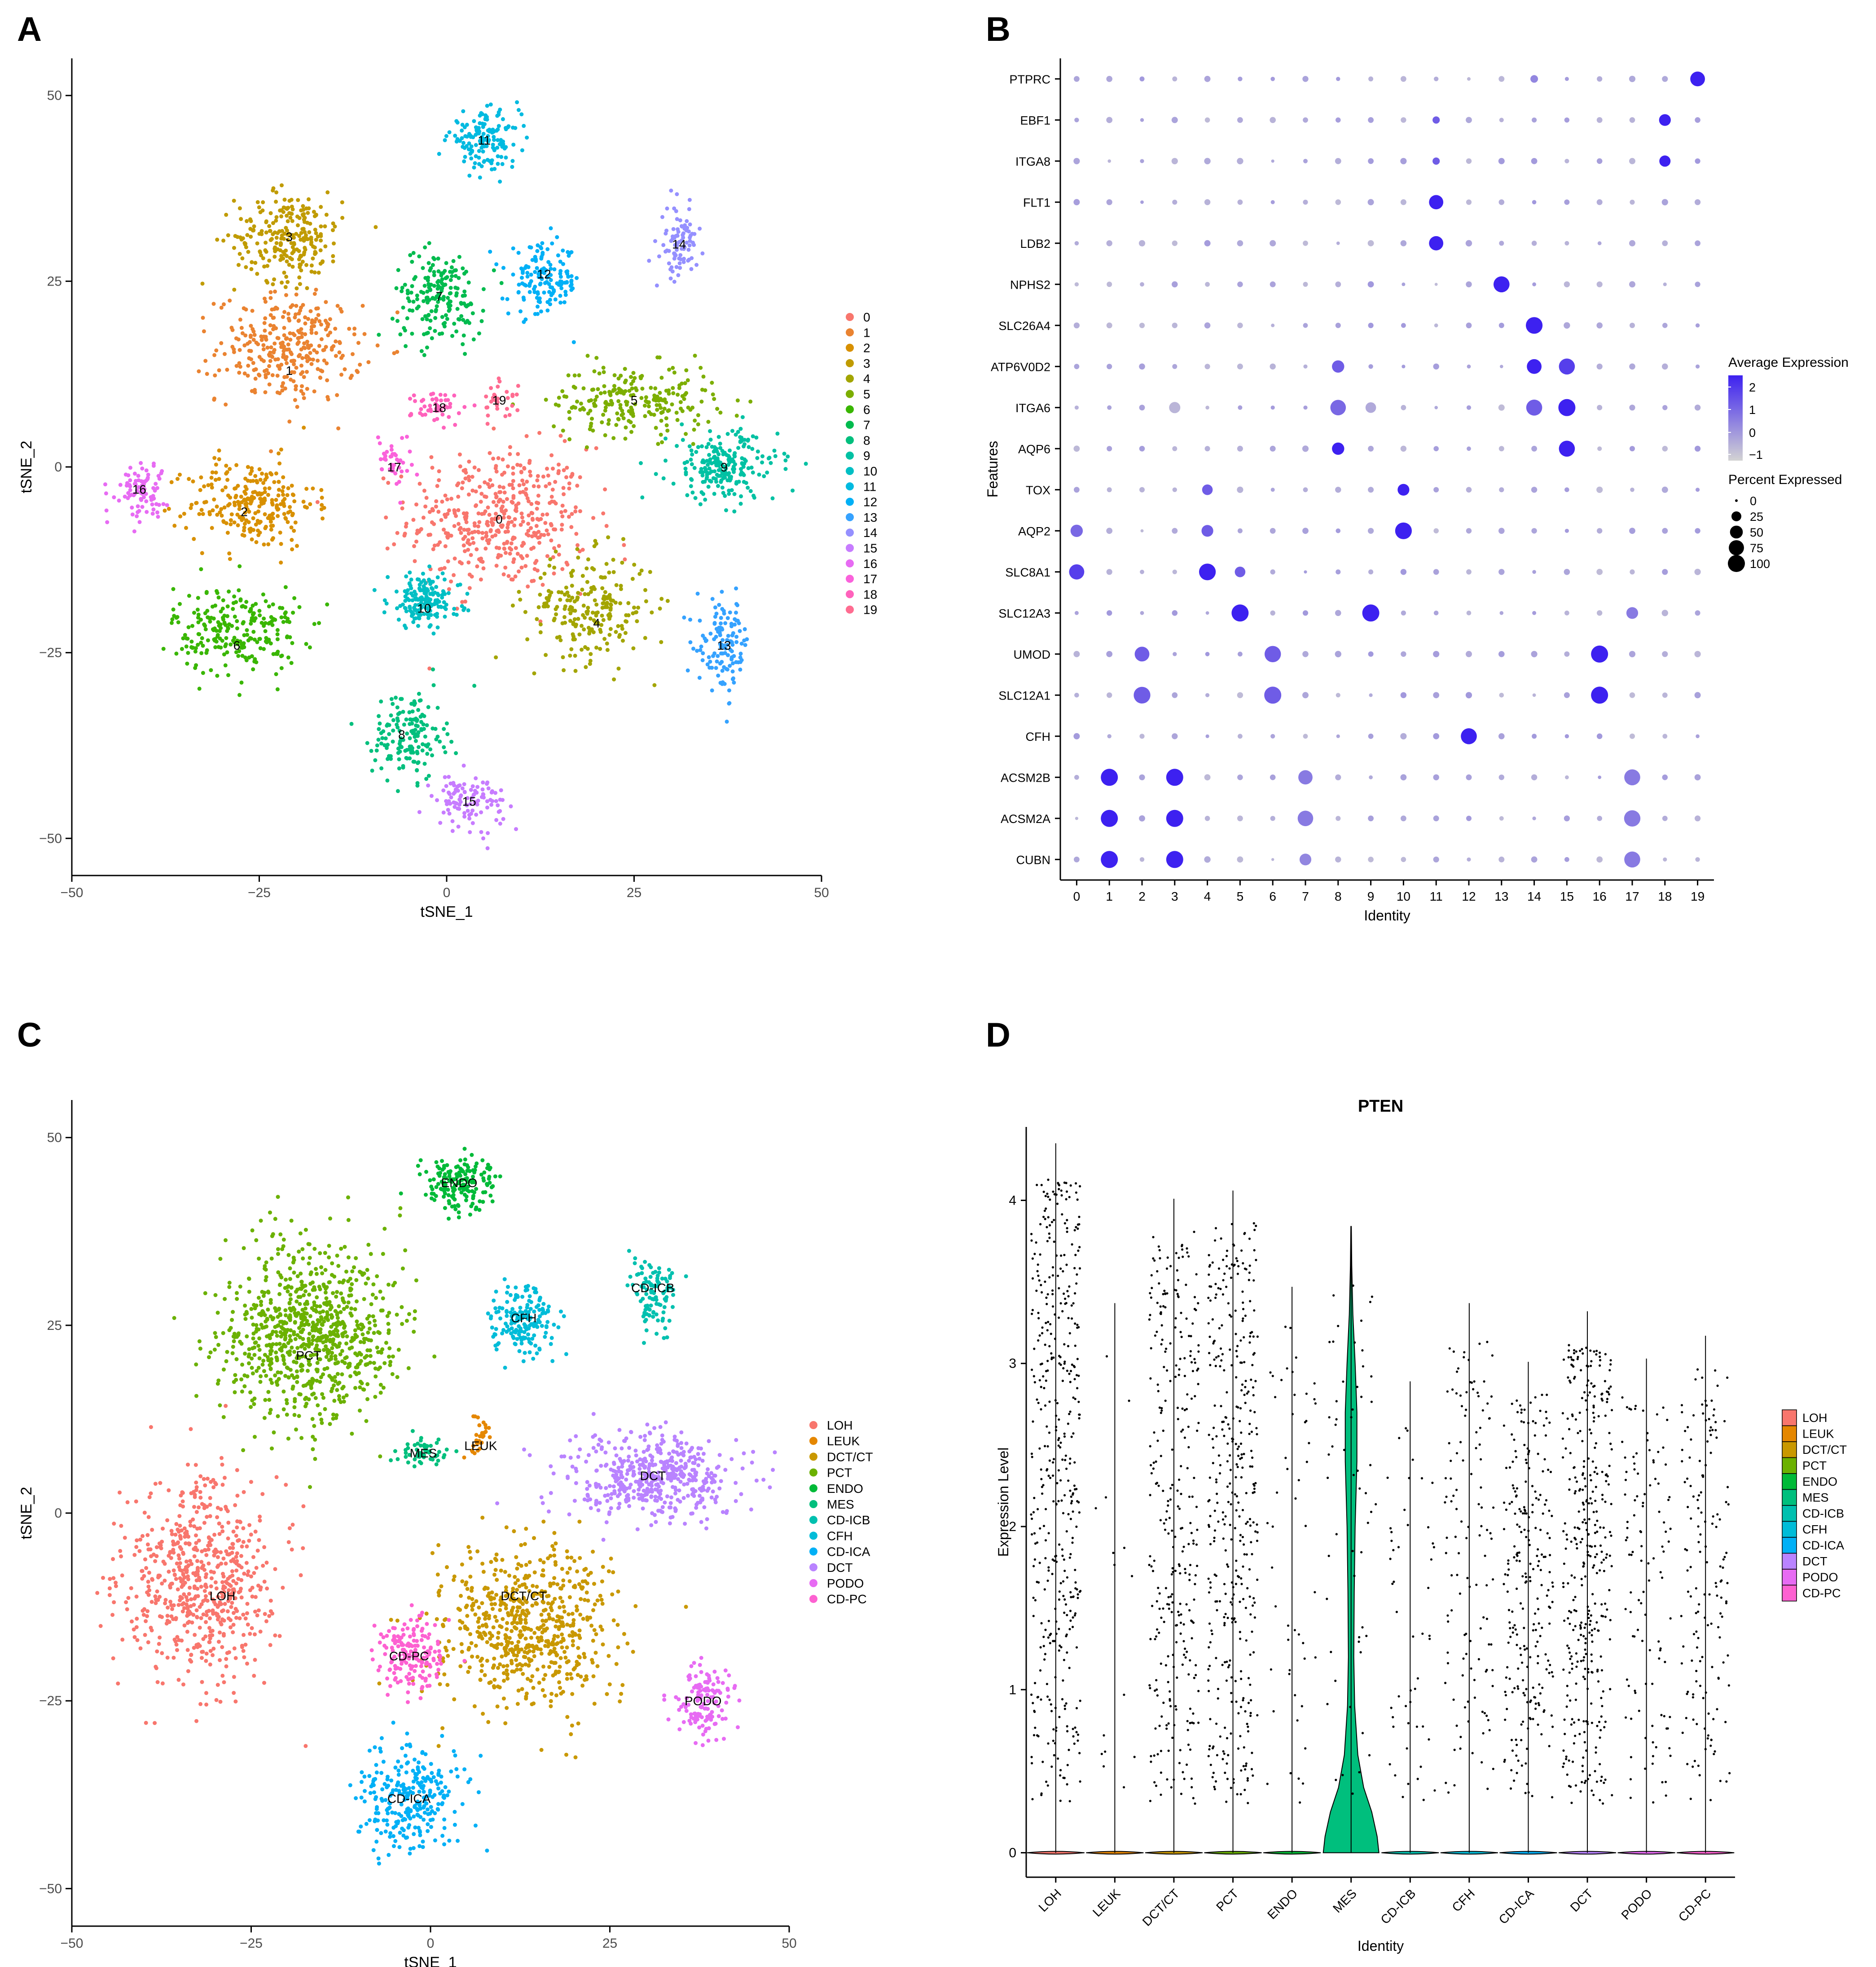  I want to click on panel-letter-b: B, so click(998, 29).